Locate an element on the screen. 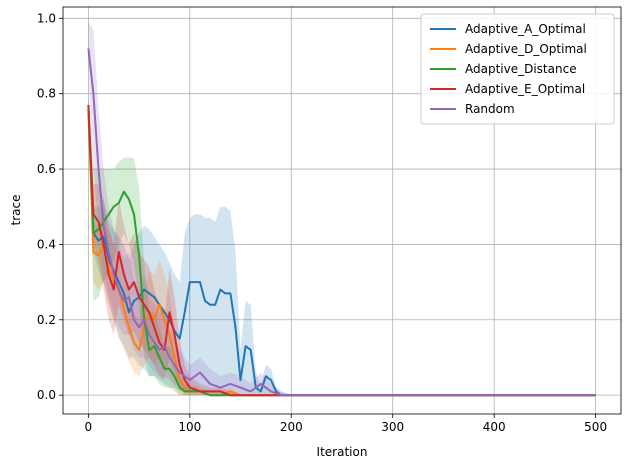  x-tick-label: 100 is located at coordinates (189, 427).